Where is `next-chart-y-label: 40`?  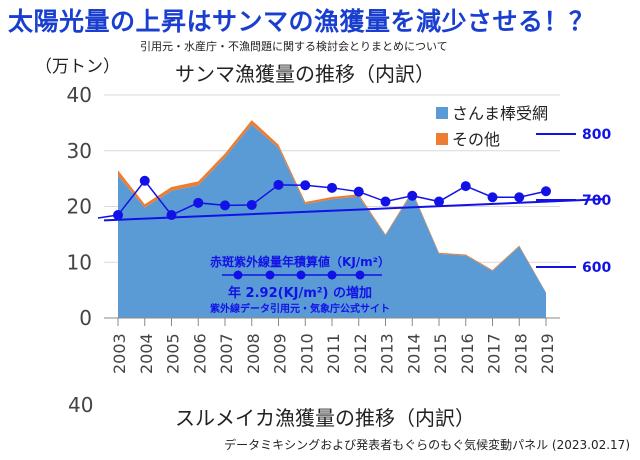
next-chart-y-label: 40 is located at coordinates (81, 405).